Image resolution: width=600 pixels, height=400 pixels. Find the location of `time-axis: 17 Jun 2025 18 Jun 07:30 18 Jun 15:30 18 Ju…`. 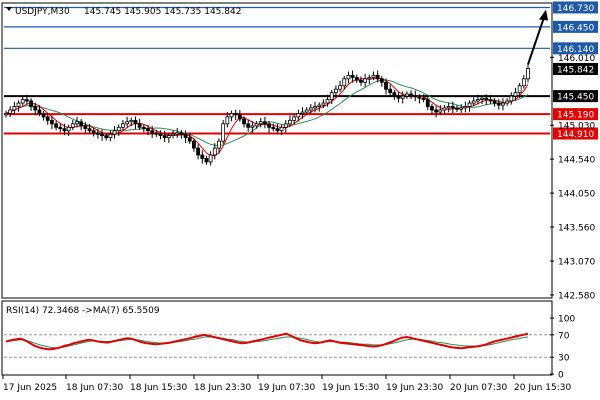

time-axis: 17 Jun 2025 18 Jun 07:30 18 Jun 15:30 18 Ju… is located at coordinates (286, 384).